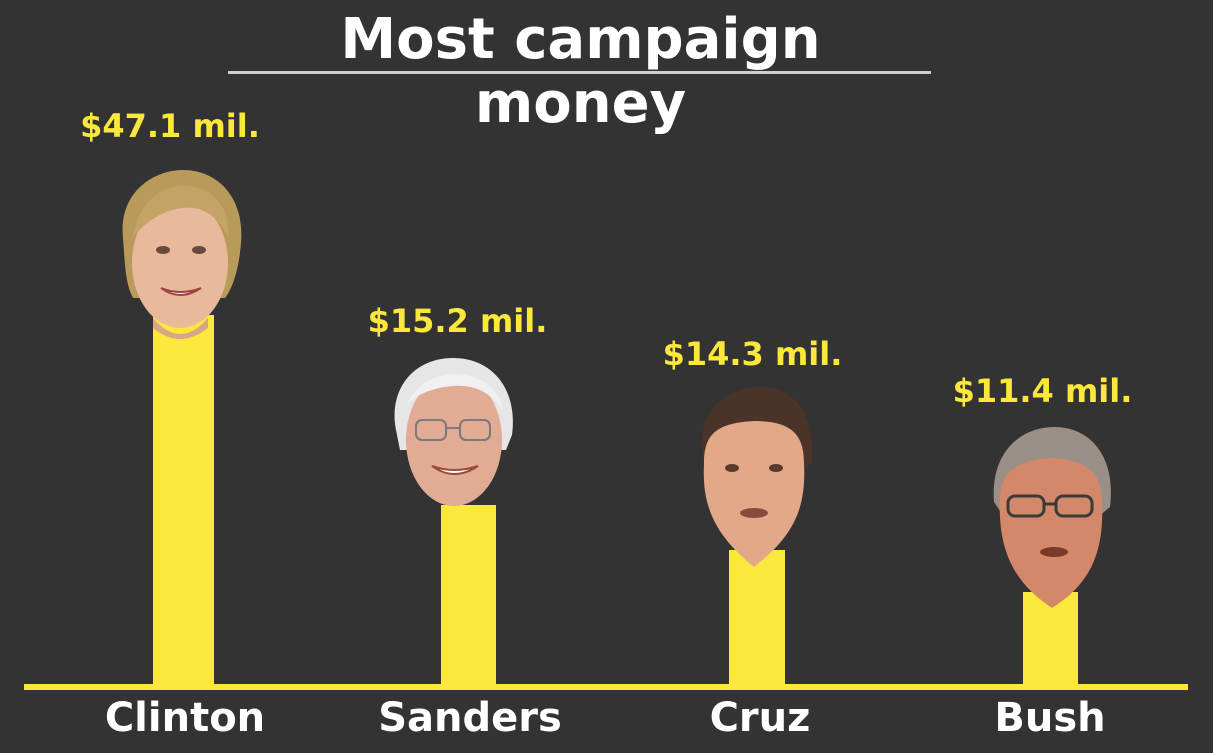  I want to click on bush-head-photo-icon, so click(1052, 517).